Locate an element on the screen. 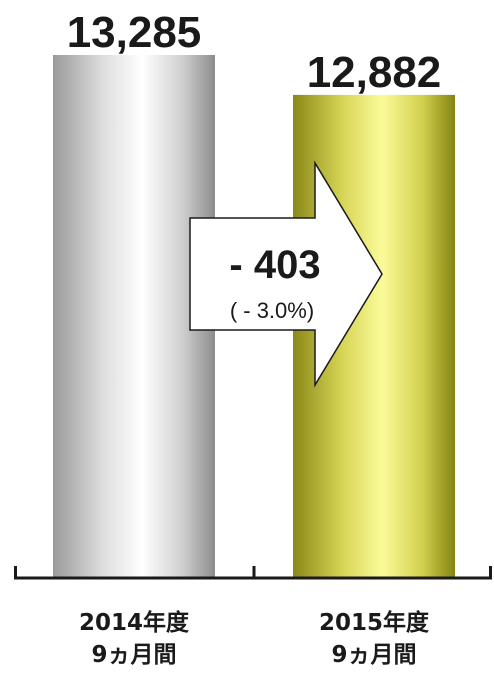 The height and width of the screenshot is (673, 494). change-percent-label: ( - 3.0%) is located at coordinates (272, 310).